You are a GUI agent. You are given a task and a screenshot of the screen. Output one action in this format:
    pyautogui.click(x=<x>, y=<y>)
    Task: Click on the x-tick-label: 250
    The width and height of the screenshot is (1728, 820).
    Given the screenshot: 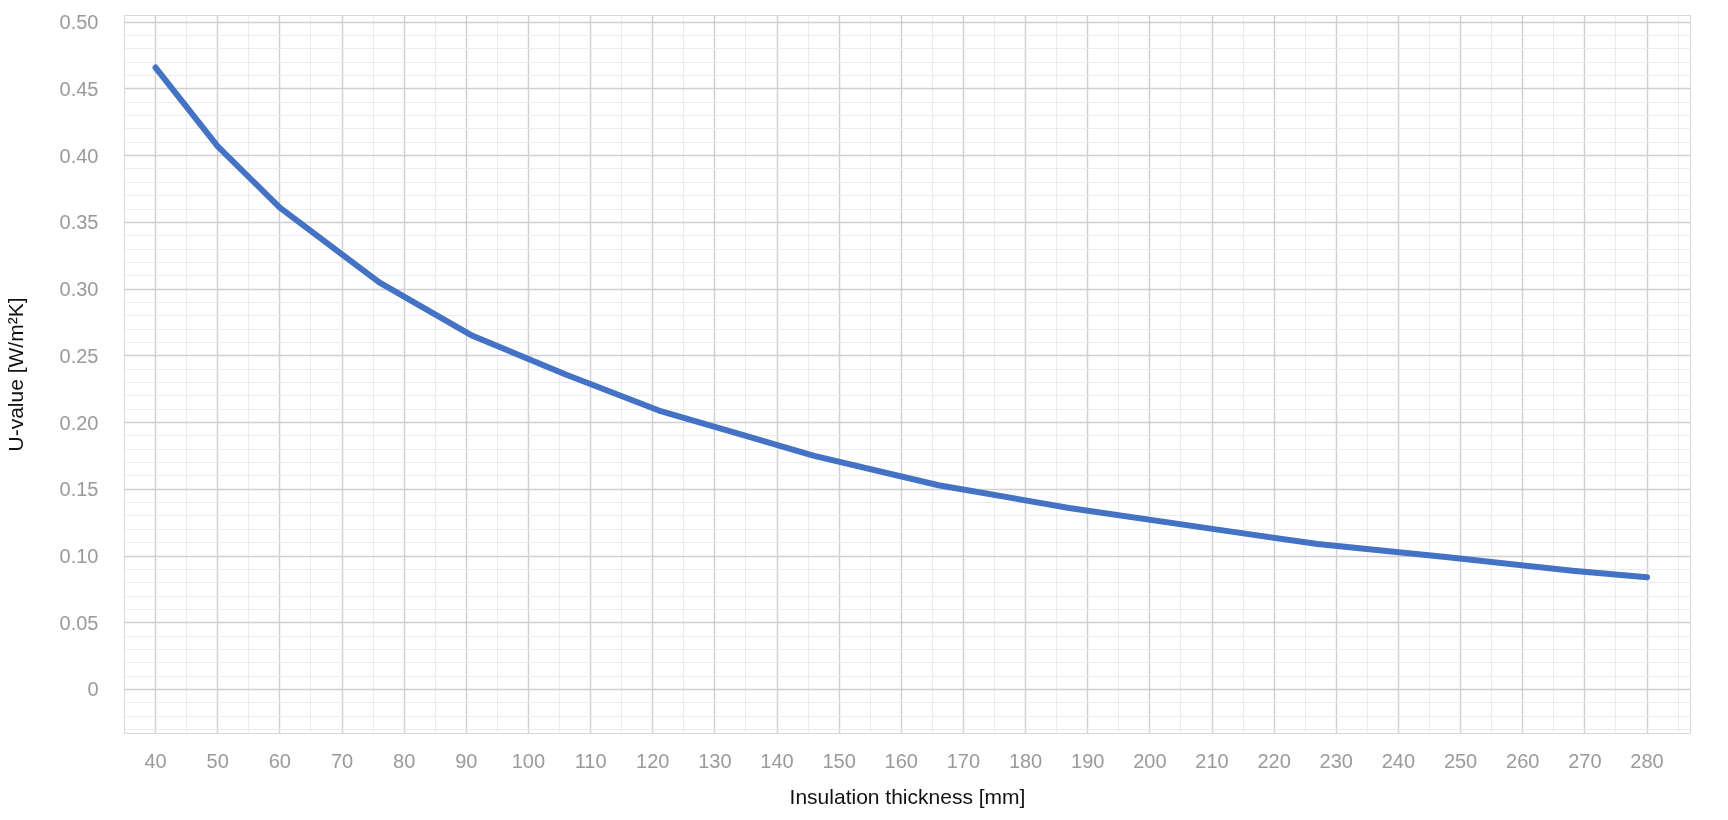 What is the action you would take?
    pyautogui.click(x=1460, y=760)
    